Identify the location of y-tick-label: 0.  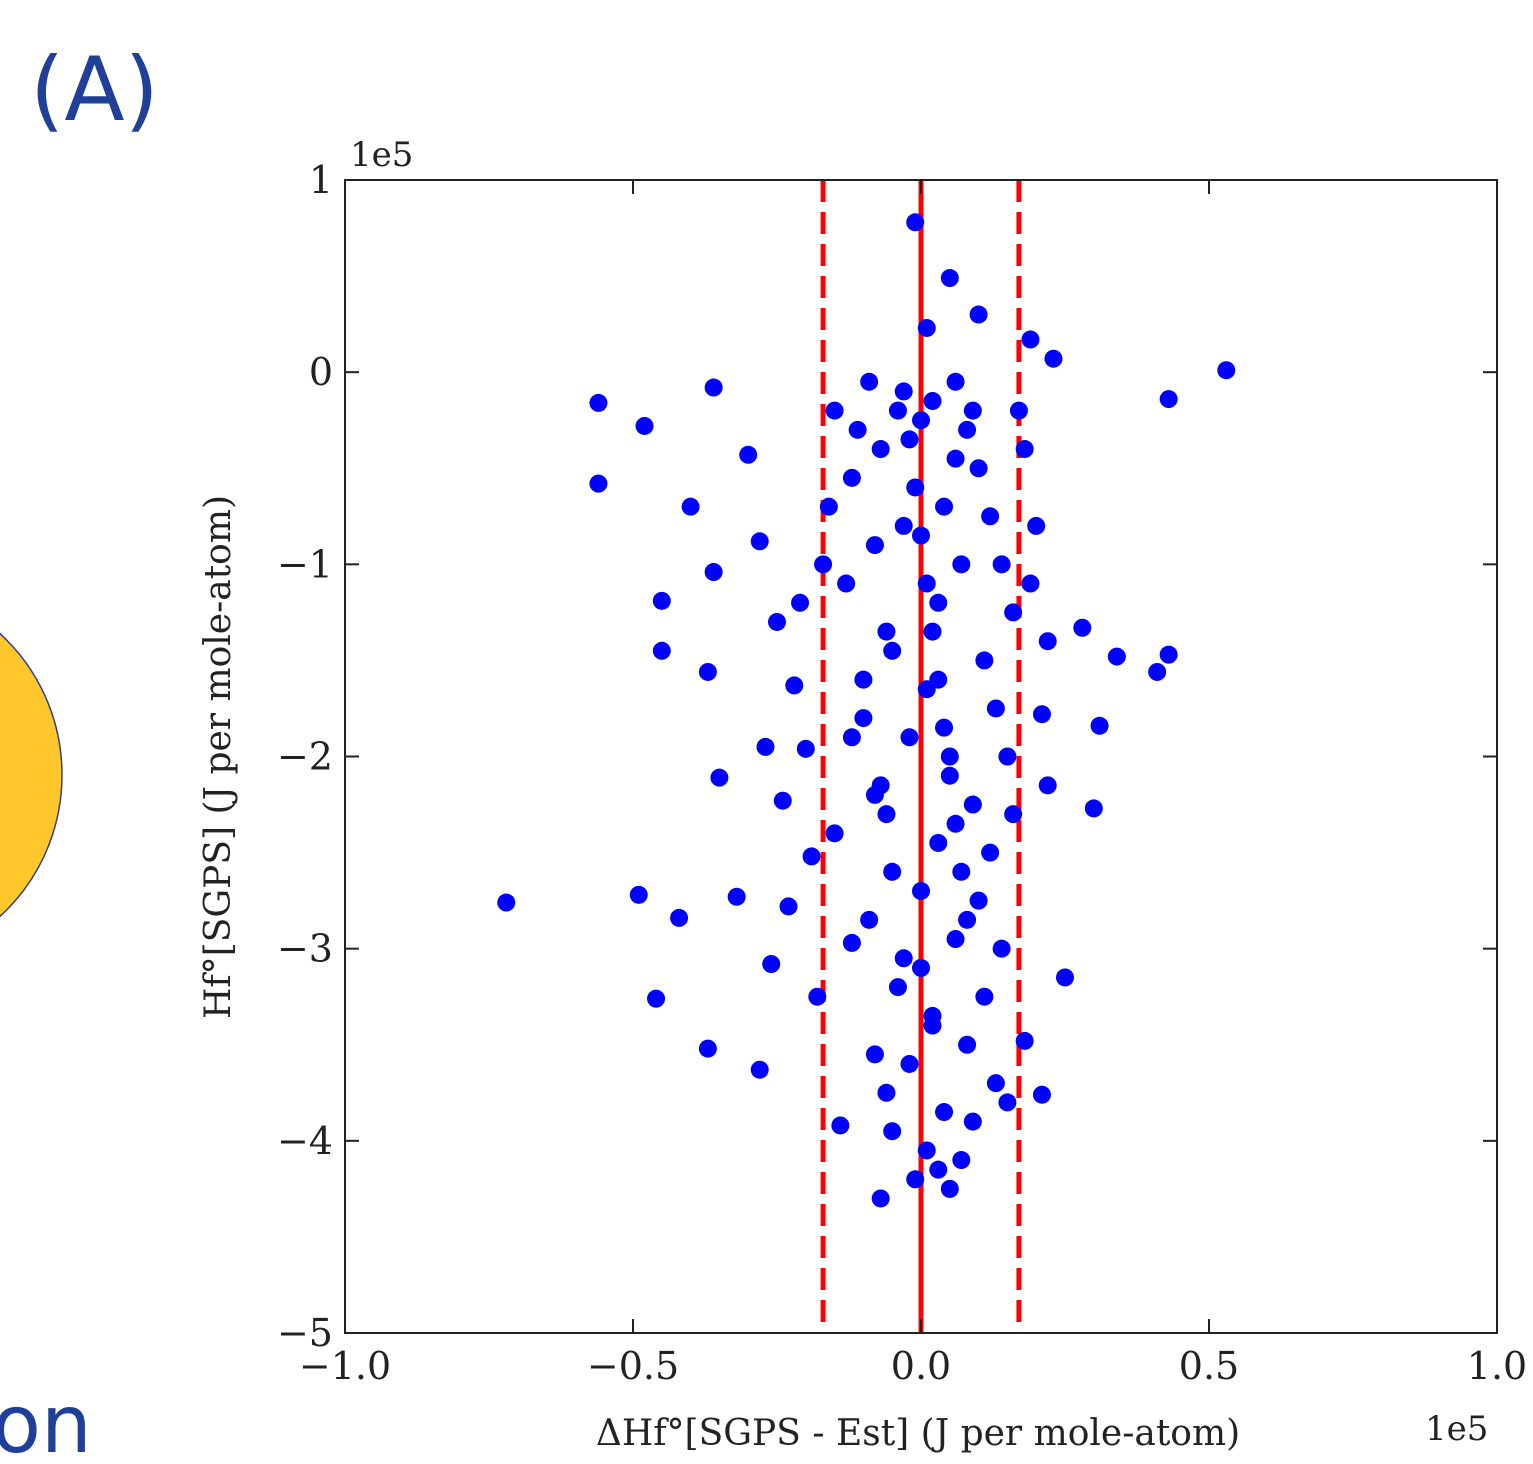
(321, 372).